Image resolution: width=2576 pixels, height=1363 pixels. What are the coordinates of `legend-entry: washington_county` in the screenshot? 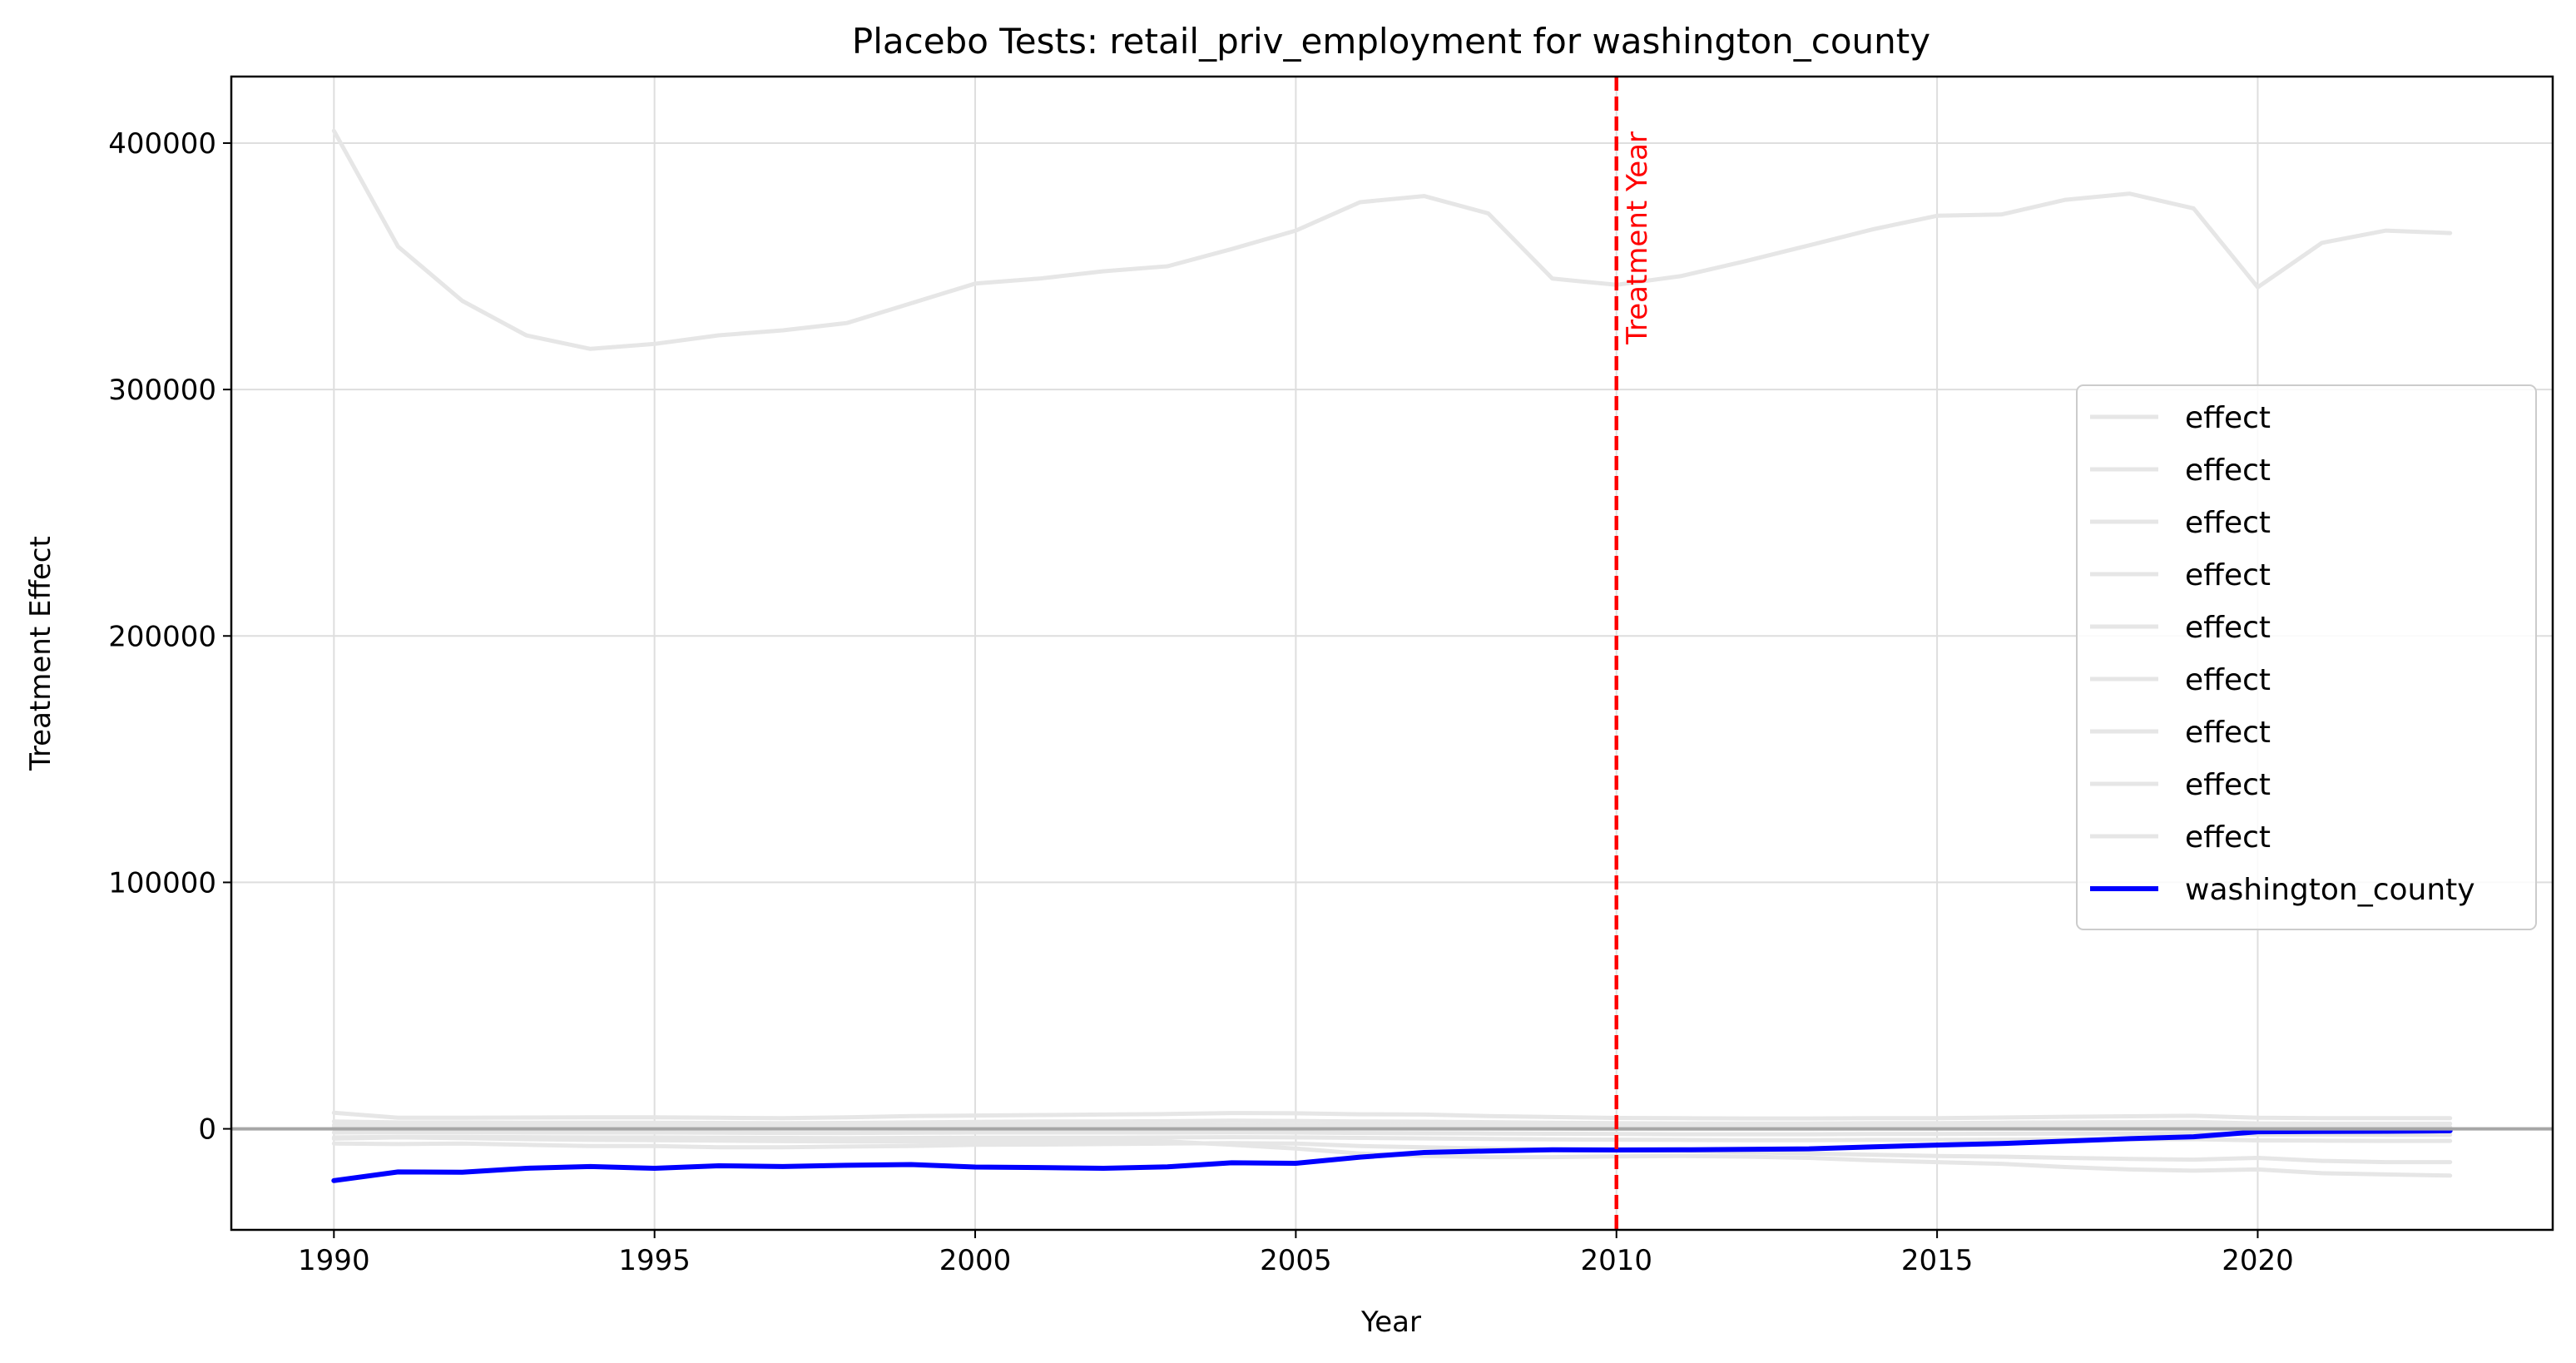 It's located at (2330, 890).